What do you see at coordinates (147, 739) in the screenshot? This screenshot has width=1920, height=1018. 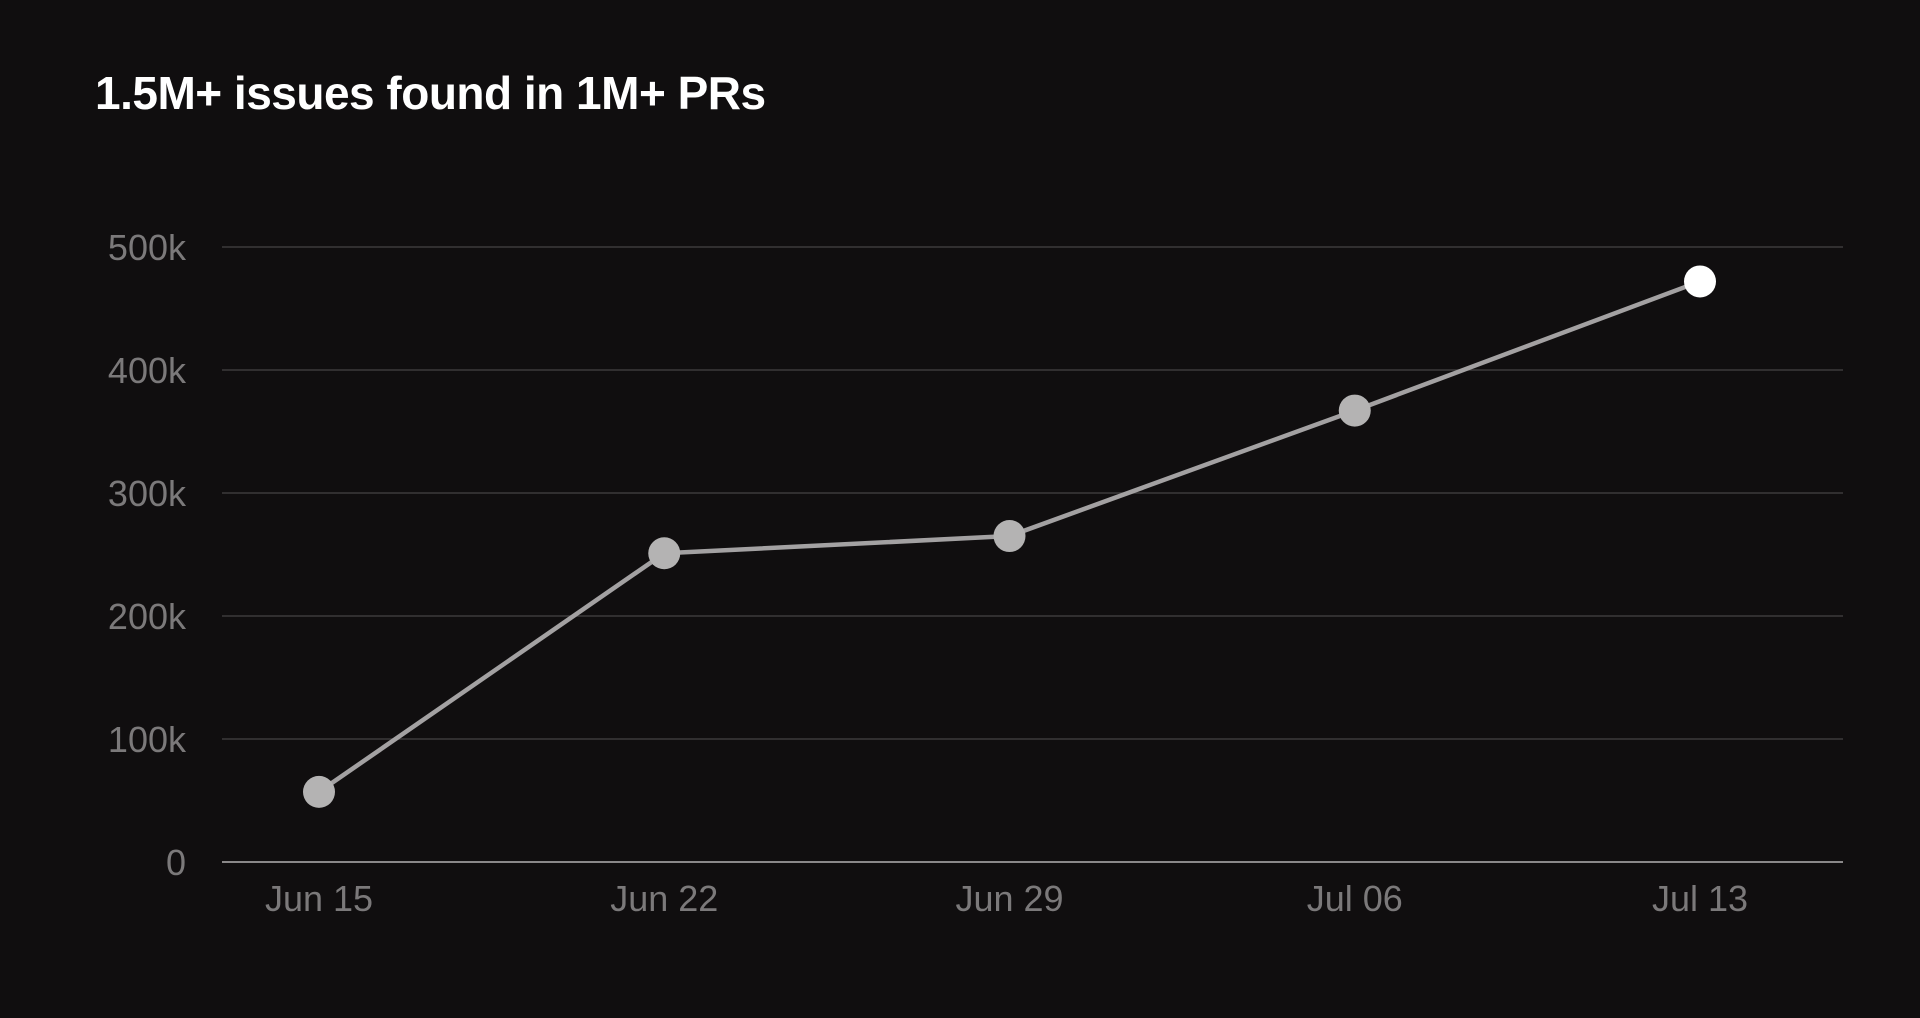 I see `y-tick-label: 100k` at bounding box center [147, 739].